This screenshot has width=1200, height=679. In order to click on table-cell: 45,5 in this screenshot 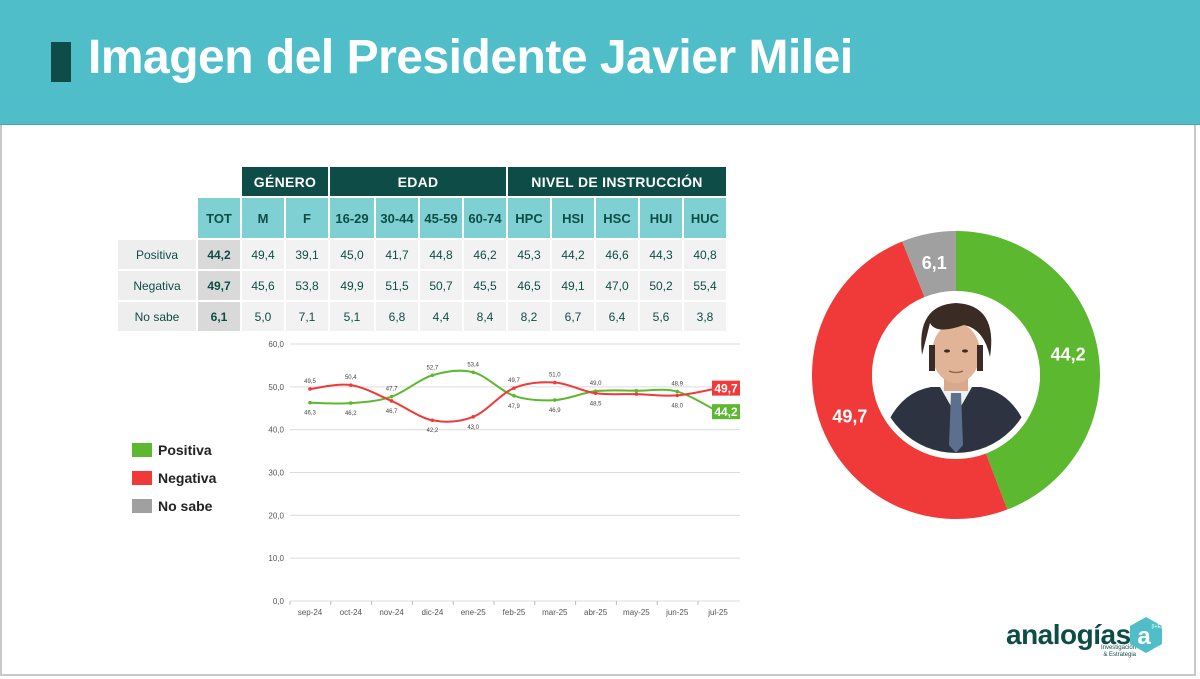, I will do `click(485, 285)`.